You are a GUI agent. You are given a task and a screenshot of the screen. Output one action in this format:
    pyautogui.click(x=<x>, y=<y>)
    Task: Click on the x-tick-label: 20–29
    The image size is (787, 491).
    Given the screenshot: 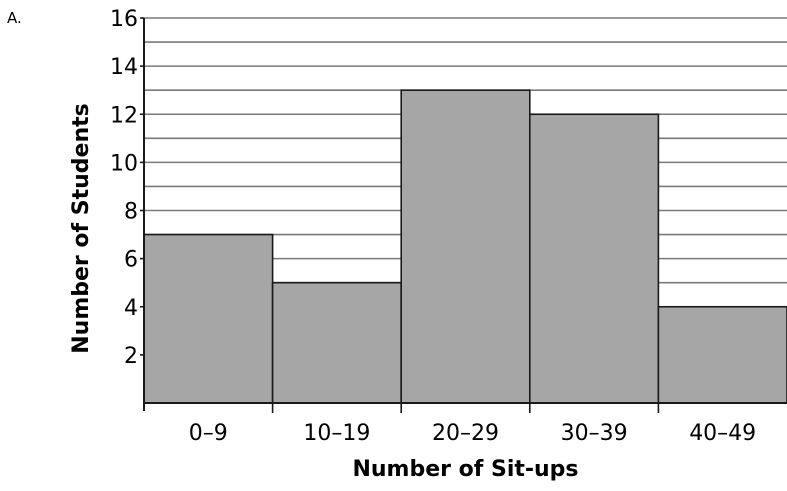 What is the action you would take?
    pyautogui.click(x=465, y=433)
    